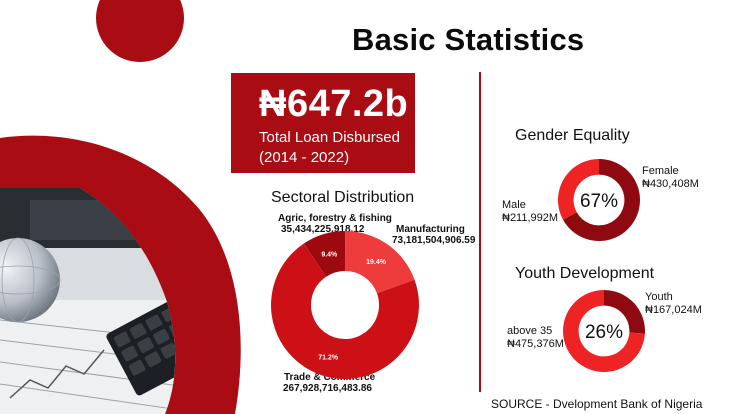  I want to click on percent-label-1: 19.4%, so click(376, 262).